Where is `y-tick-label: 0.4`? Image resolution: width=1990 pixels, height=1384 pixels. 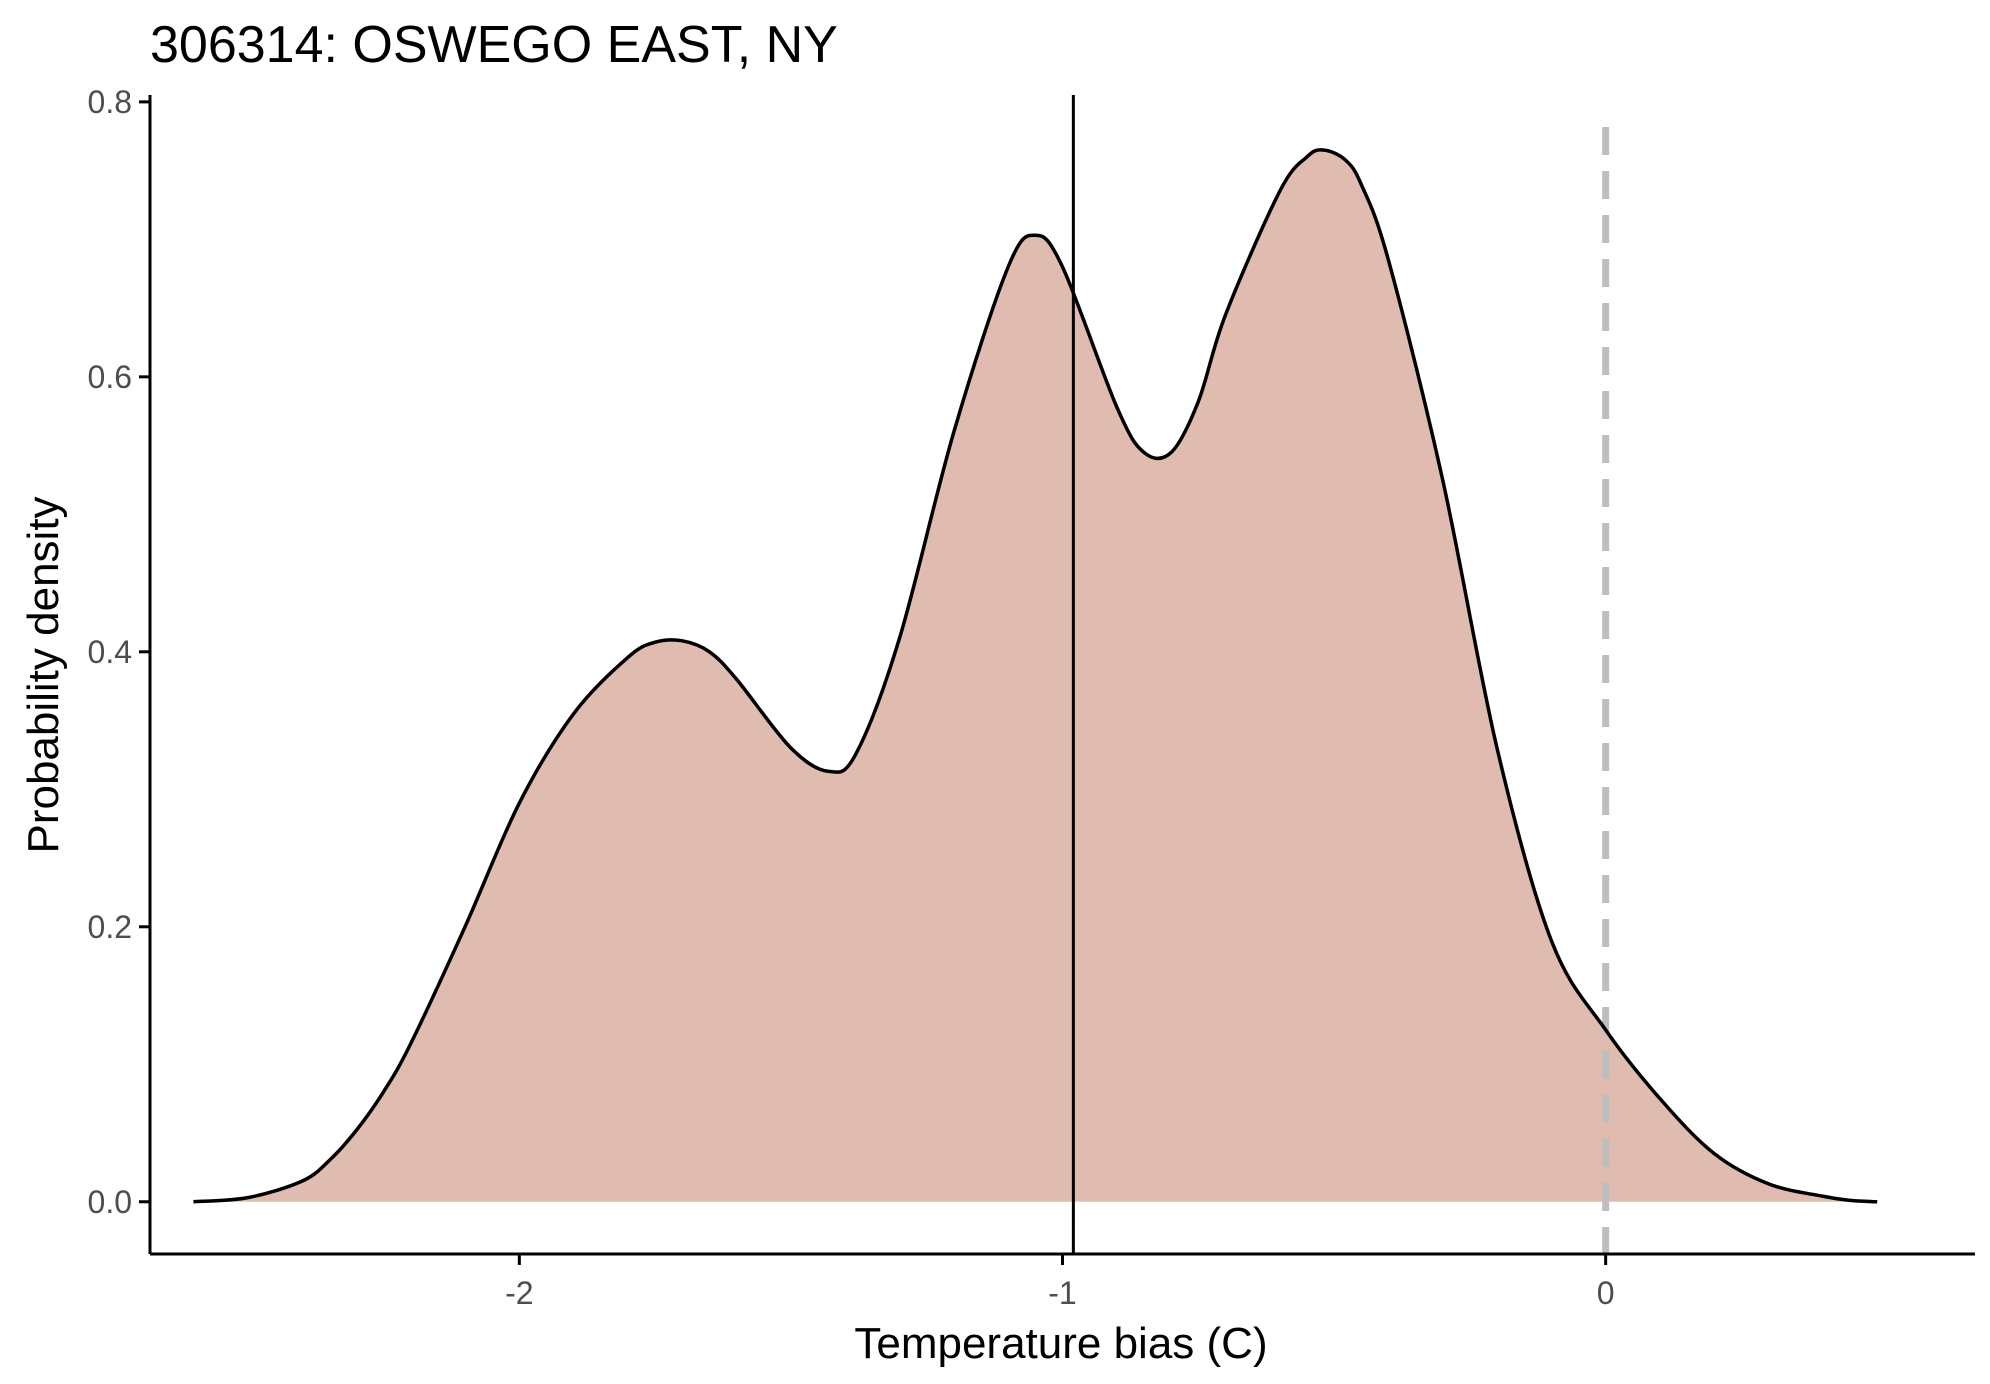
y-tick-label: 0.4 is located at coordinates (110, 652).